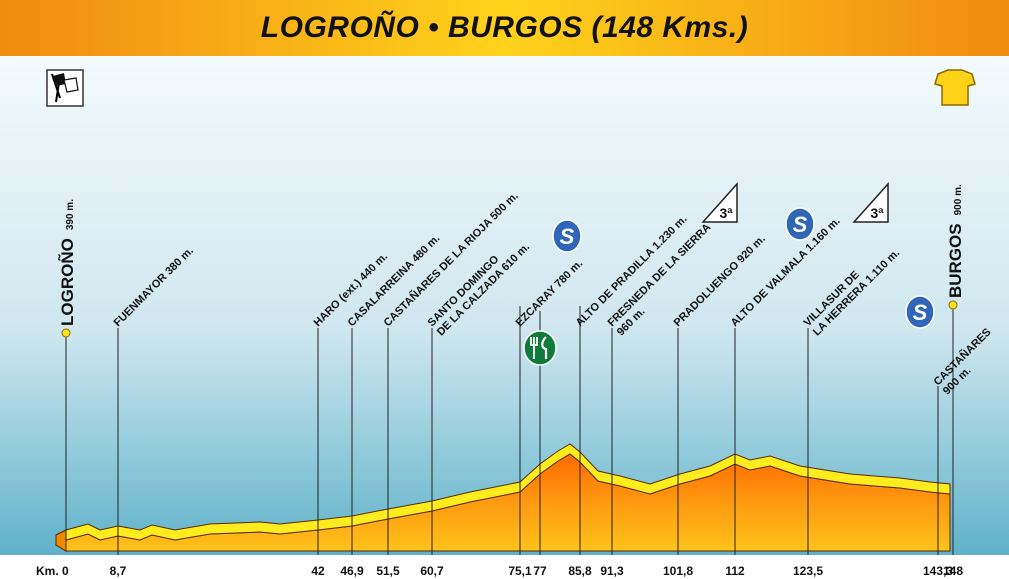  What do you see at coordinates (953, 305) in the screenshot?
I see `finish-dot` at bounding box center [953, 305].